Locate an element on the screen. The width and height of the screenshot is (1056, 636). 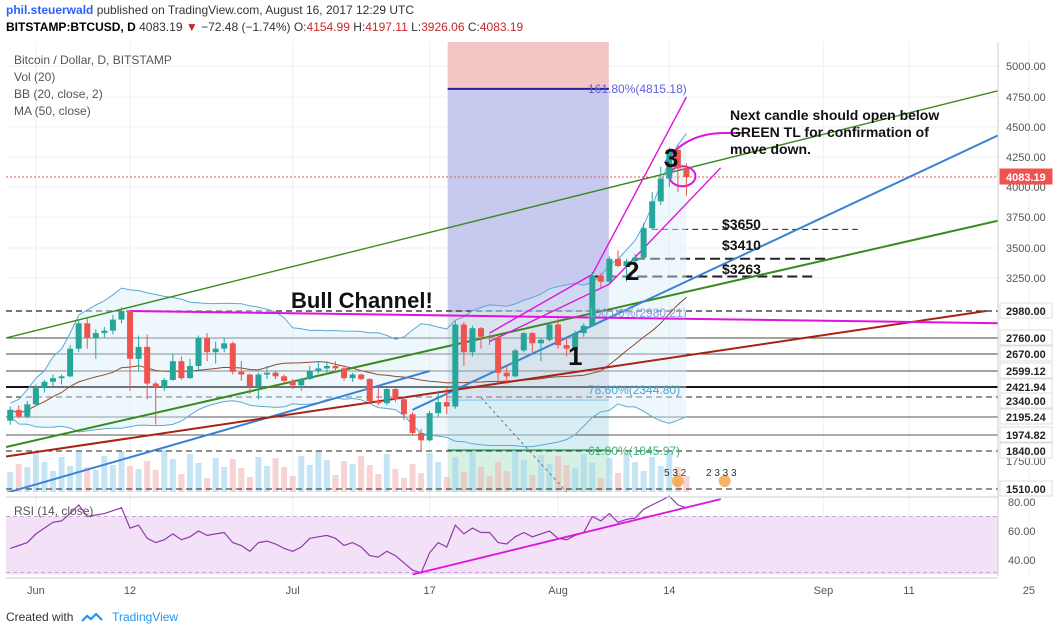
legend-vol: Vol (20) is located at coordinates (34, 77).